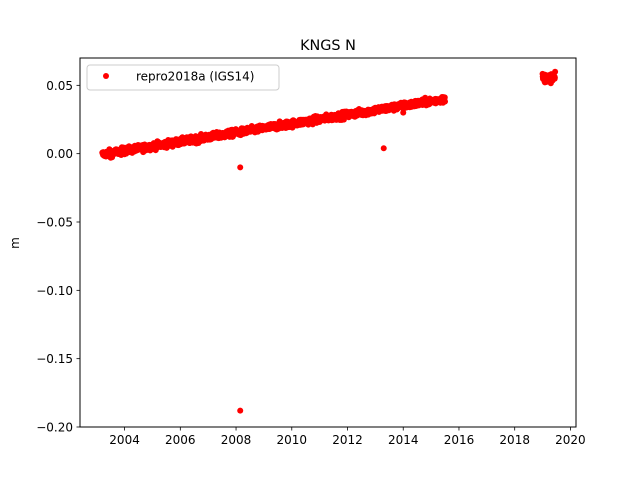 This screenshot has width=640, height=484. What do you see at coordinates (180, 440) in the screenshot?
I see `x-tick-label: 2006` at bounding box center [180, 440].